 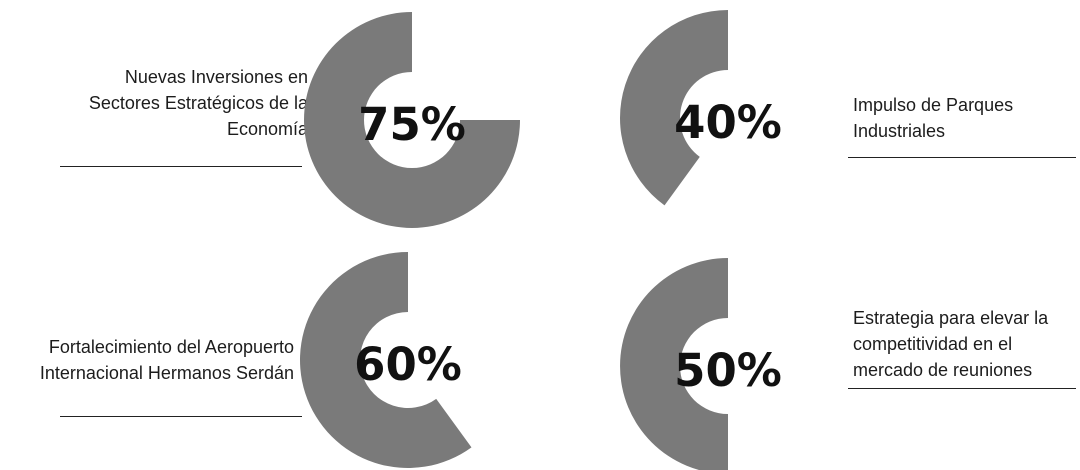 What do you see at coordinates (933, 118) in the screenshot?
I see `label-parques-industriales: Impulso de Parques Industriales` at bounding box center [933, 118].